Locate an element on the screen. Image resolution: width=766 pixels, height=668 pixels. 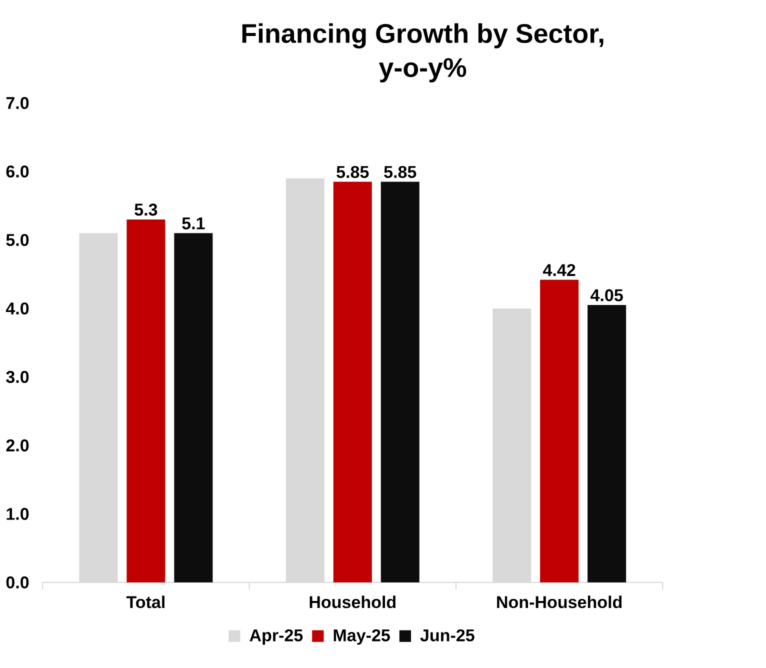
x-tick-label: Total is located at coordinates (145, 602).